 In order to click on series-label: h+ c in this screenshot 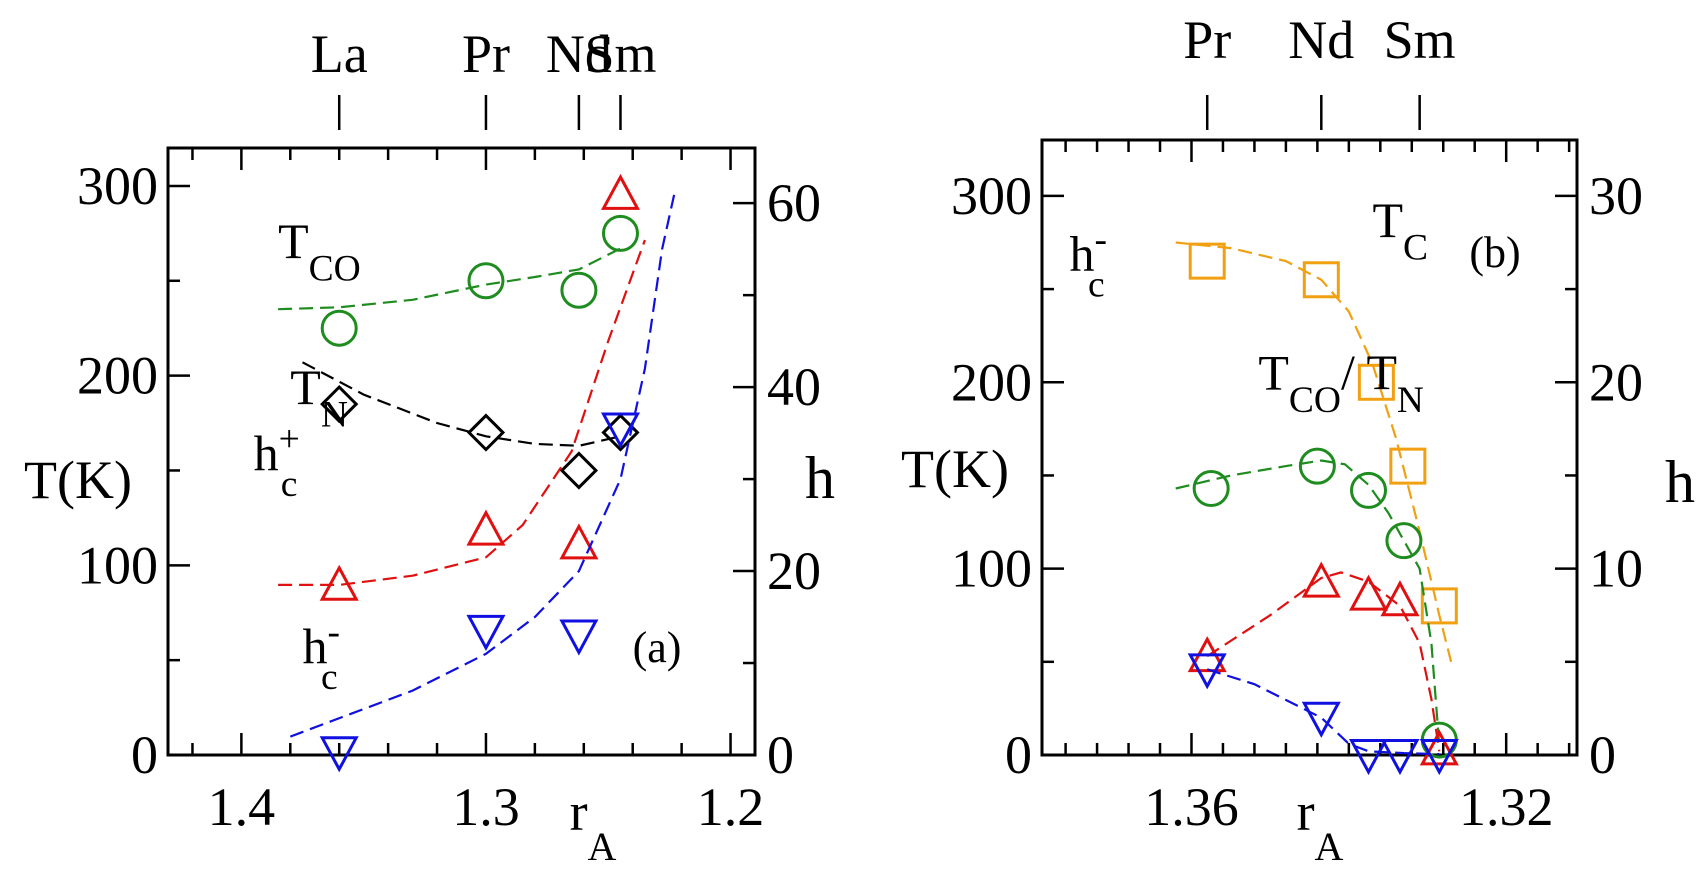, I will do `click(277, 462)`.